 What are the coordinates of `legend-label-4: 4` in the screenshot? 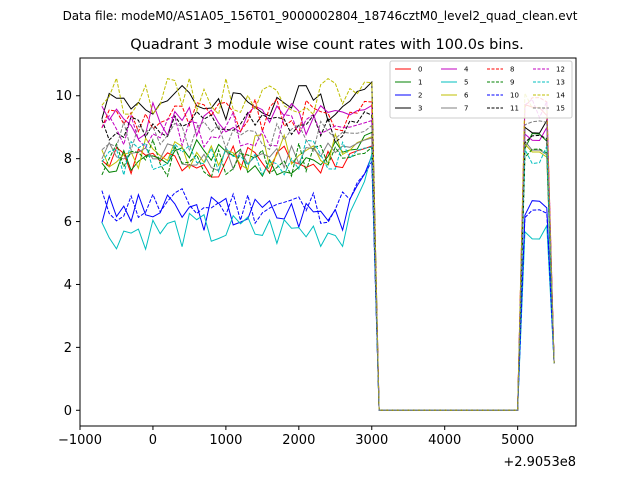 It's located at (466, 70).